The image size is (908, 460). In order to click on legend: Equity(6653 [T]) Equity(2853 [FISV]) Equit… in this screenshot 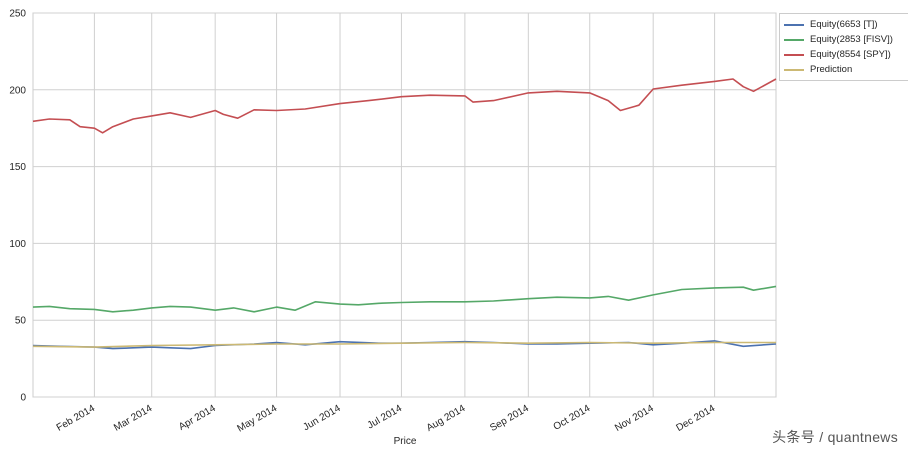, I will do `click(843, 47)`.